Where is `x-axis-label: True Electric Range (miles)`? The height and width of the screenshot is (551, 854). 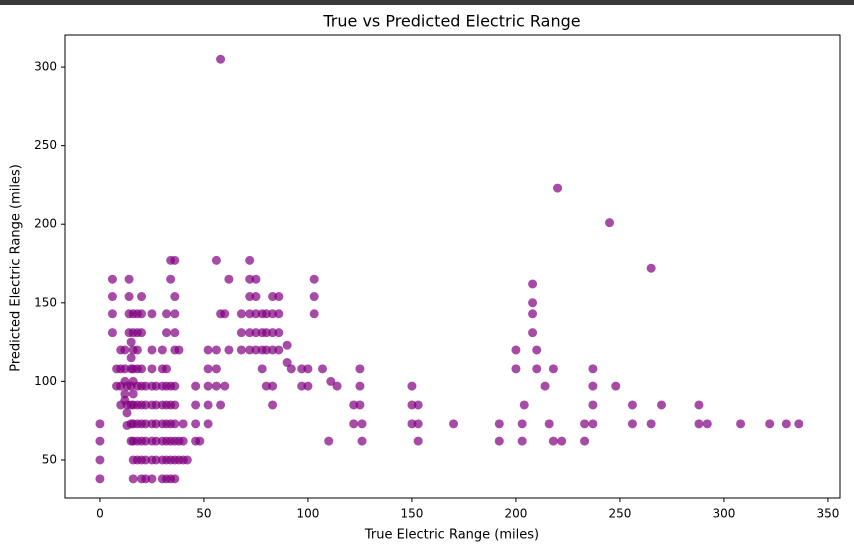 x-axis-label: True Electric Range (miles) is located at coordinates (451, 535).